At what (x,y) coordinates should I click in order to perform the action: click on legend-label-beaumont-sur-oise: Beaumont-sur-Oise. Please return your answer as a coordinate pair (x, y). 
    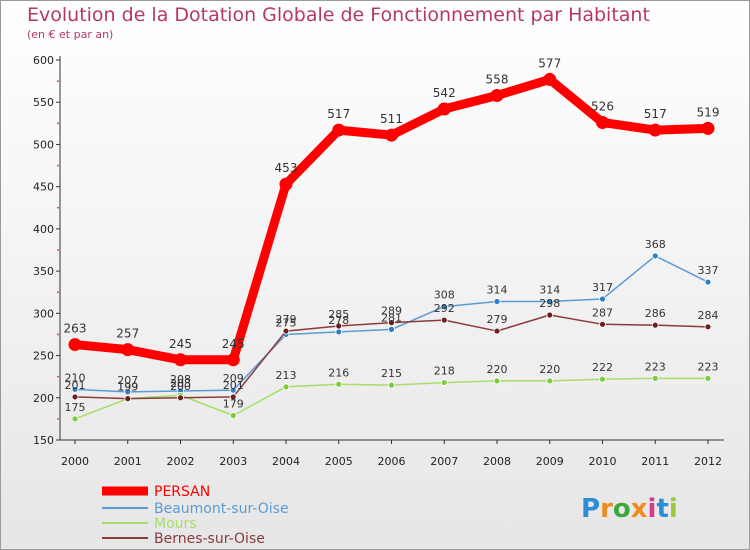
    Looking at the image, I should click on (221, 509).